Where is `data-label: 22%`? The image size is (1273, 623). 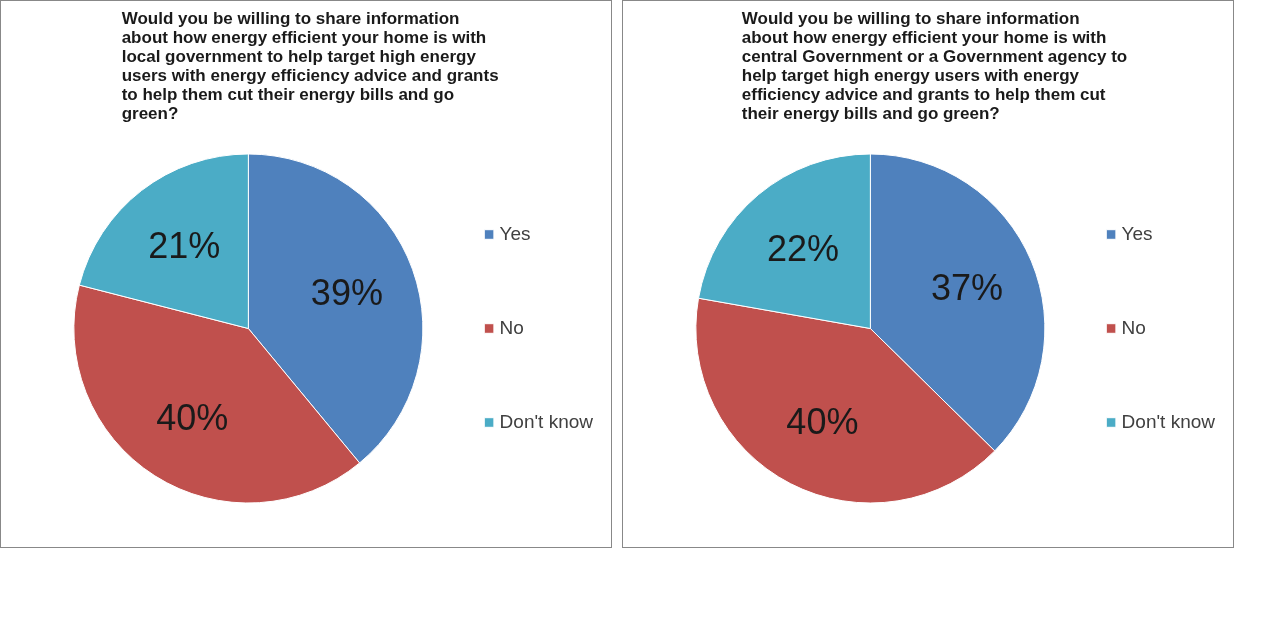
data-label: 22% is located at coordinates (803, 248).